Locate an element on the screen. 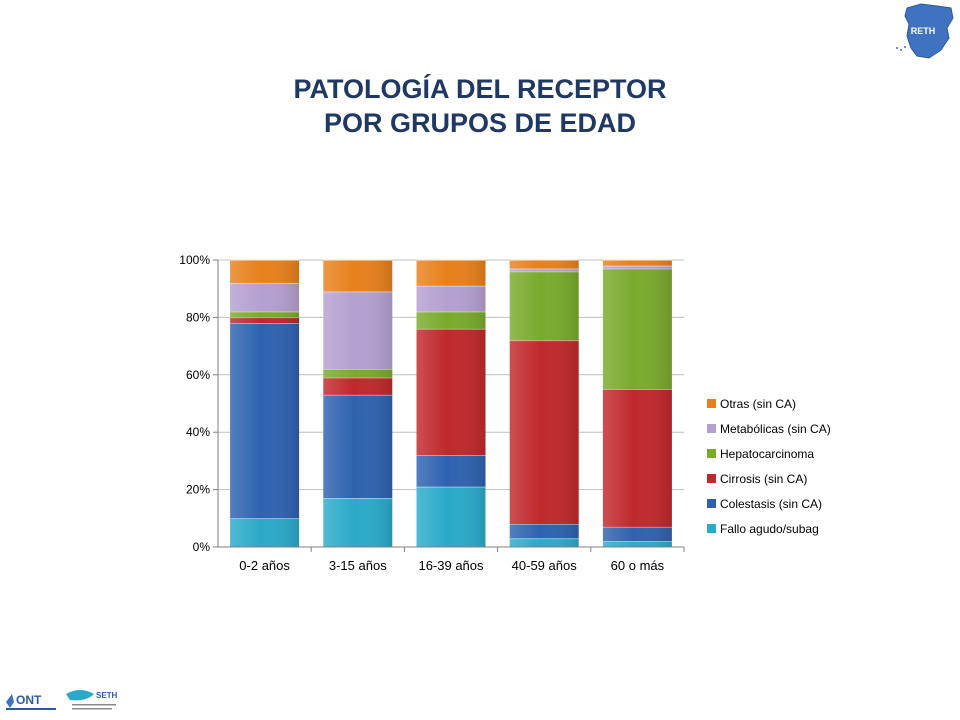 Image resolution: width=960 pixels, height=720 pixels. legend-label: Otras (sin CA) is located at coordinates (758, 404).